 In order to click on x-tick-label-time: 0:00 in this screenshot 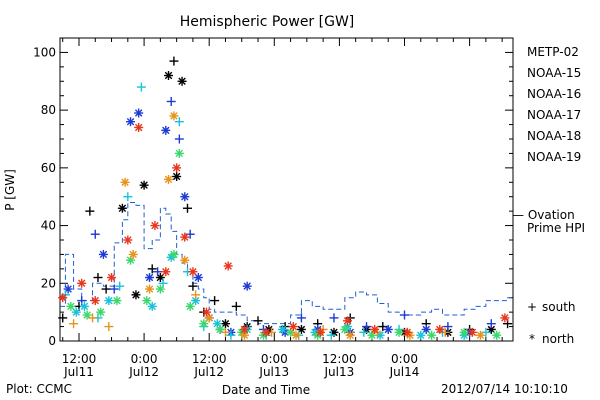, I will do `click(404, 359)`.